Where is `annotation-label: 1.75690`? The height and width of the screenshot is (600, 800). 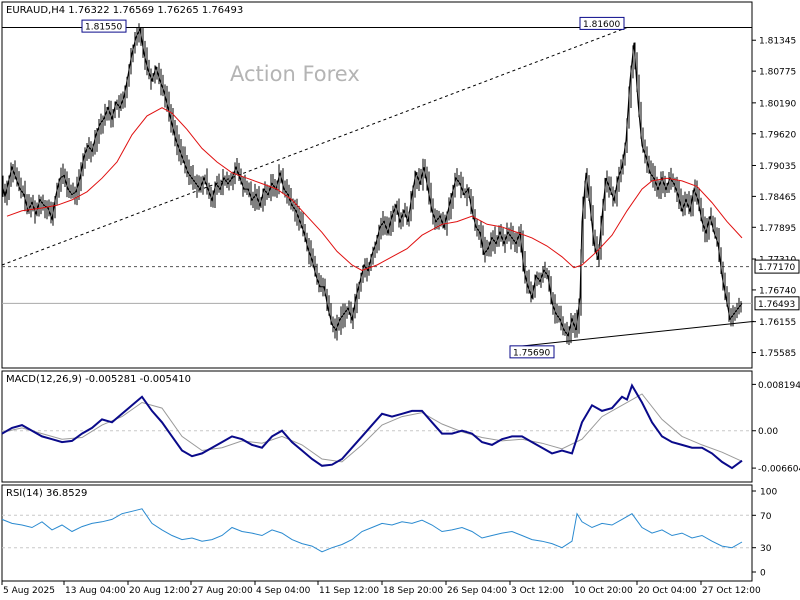 annotation-label: 1.75690 is located at coordinates (531, 353).